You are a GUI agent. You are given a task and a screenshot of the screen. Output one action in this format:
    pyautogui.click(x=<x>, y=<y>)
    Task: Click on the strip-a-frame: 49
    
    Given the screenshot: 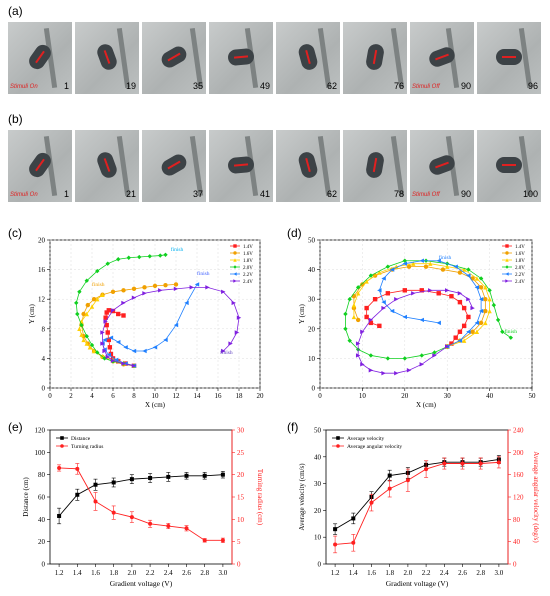 What is the action you would take?
    pyautogui.click(x=241, y=58)
    